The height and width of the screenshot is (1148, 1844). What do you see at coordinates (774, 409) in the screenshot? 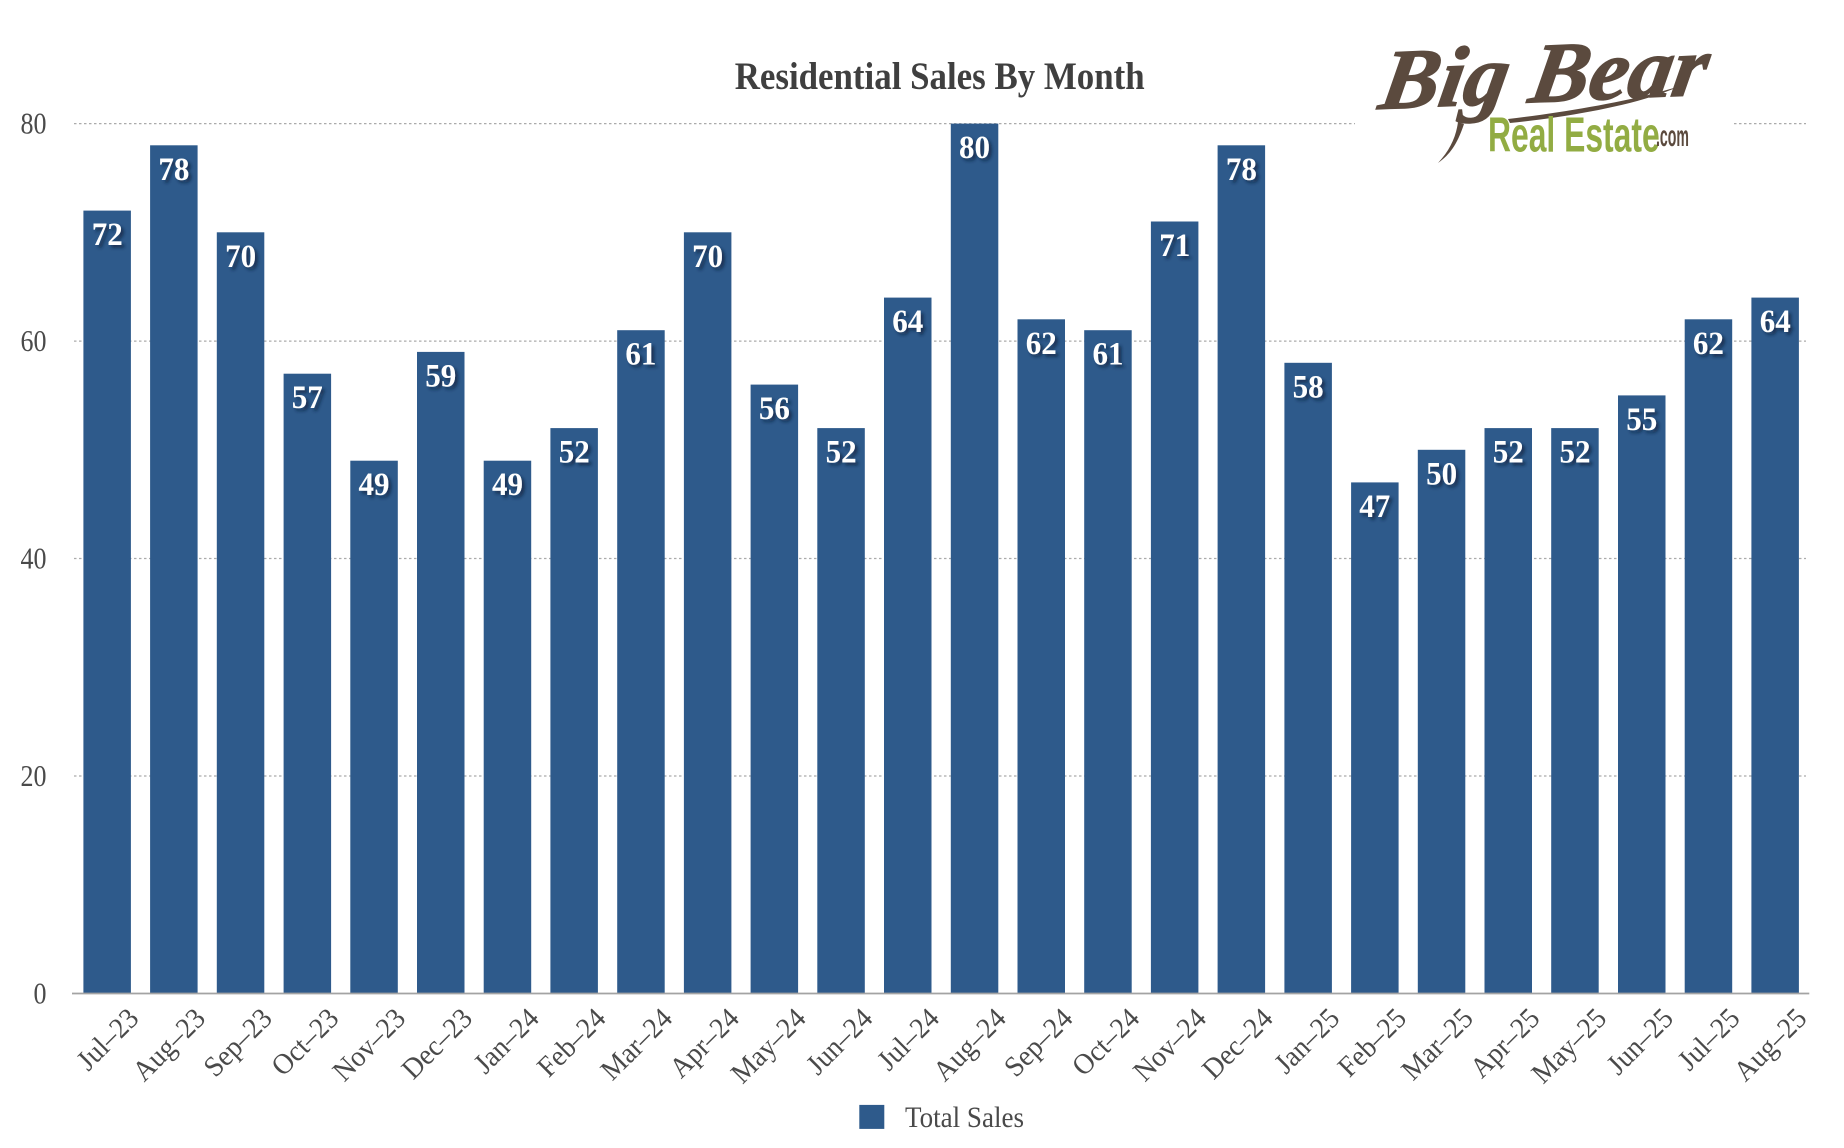
I see `svg-text: 56` at bounding box center [774, 409].